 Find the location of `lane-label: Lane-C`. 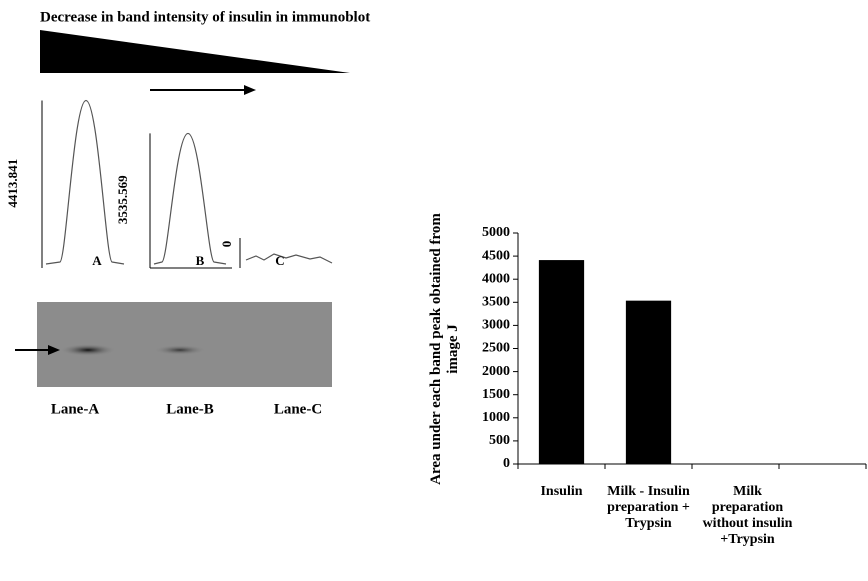

lane-label: Lane-C is located at coordinates (298, 409).